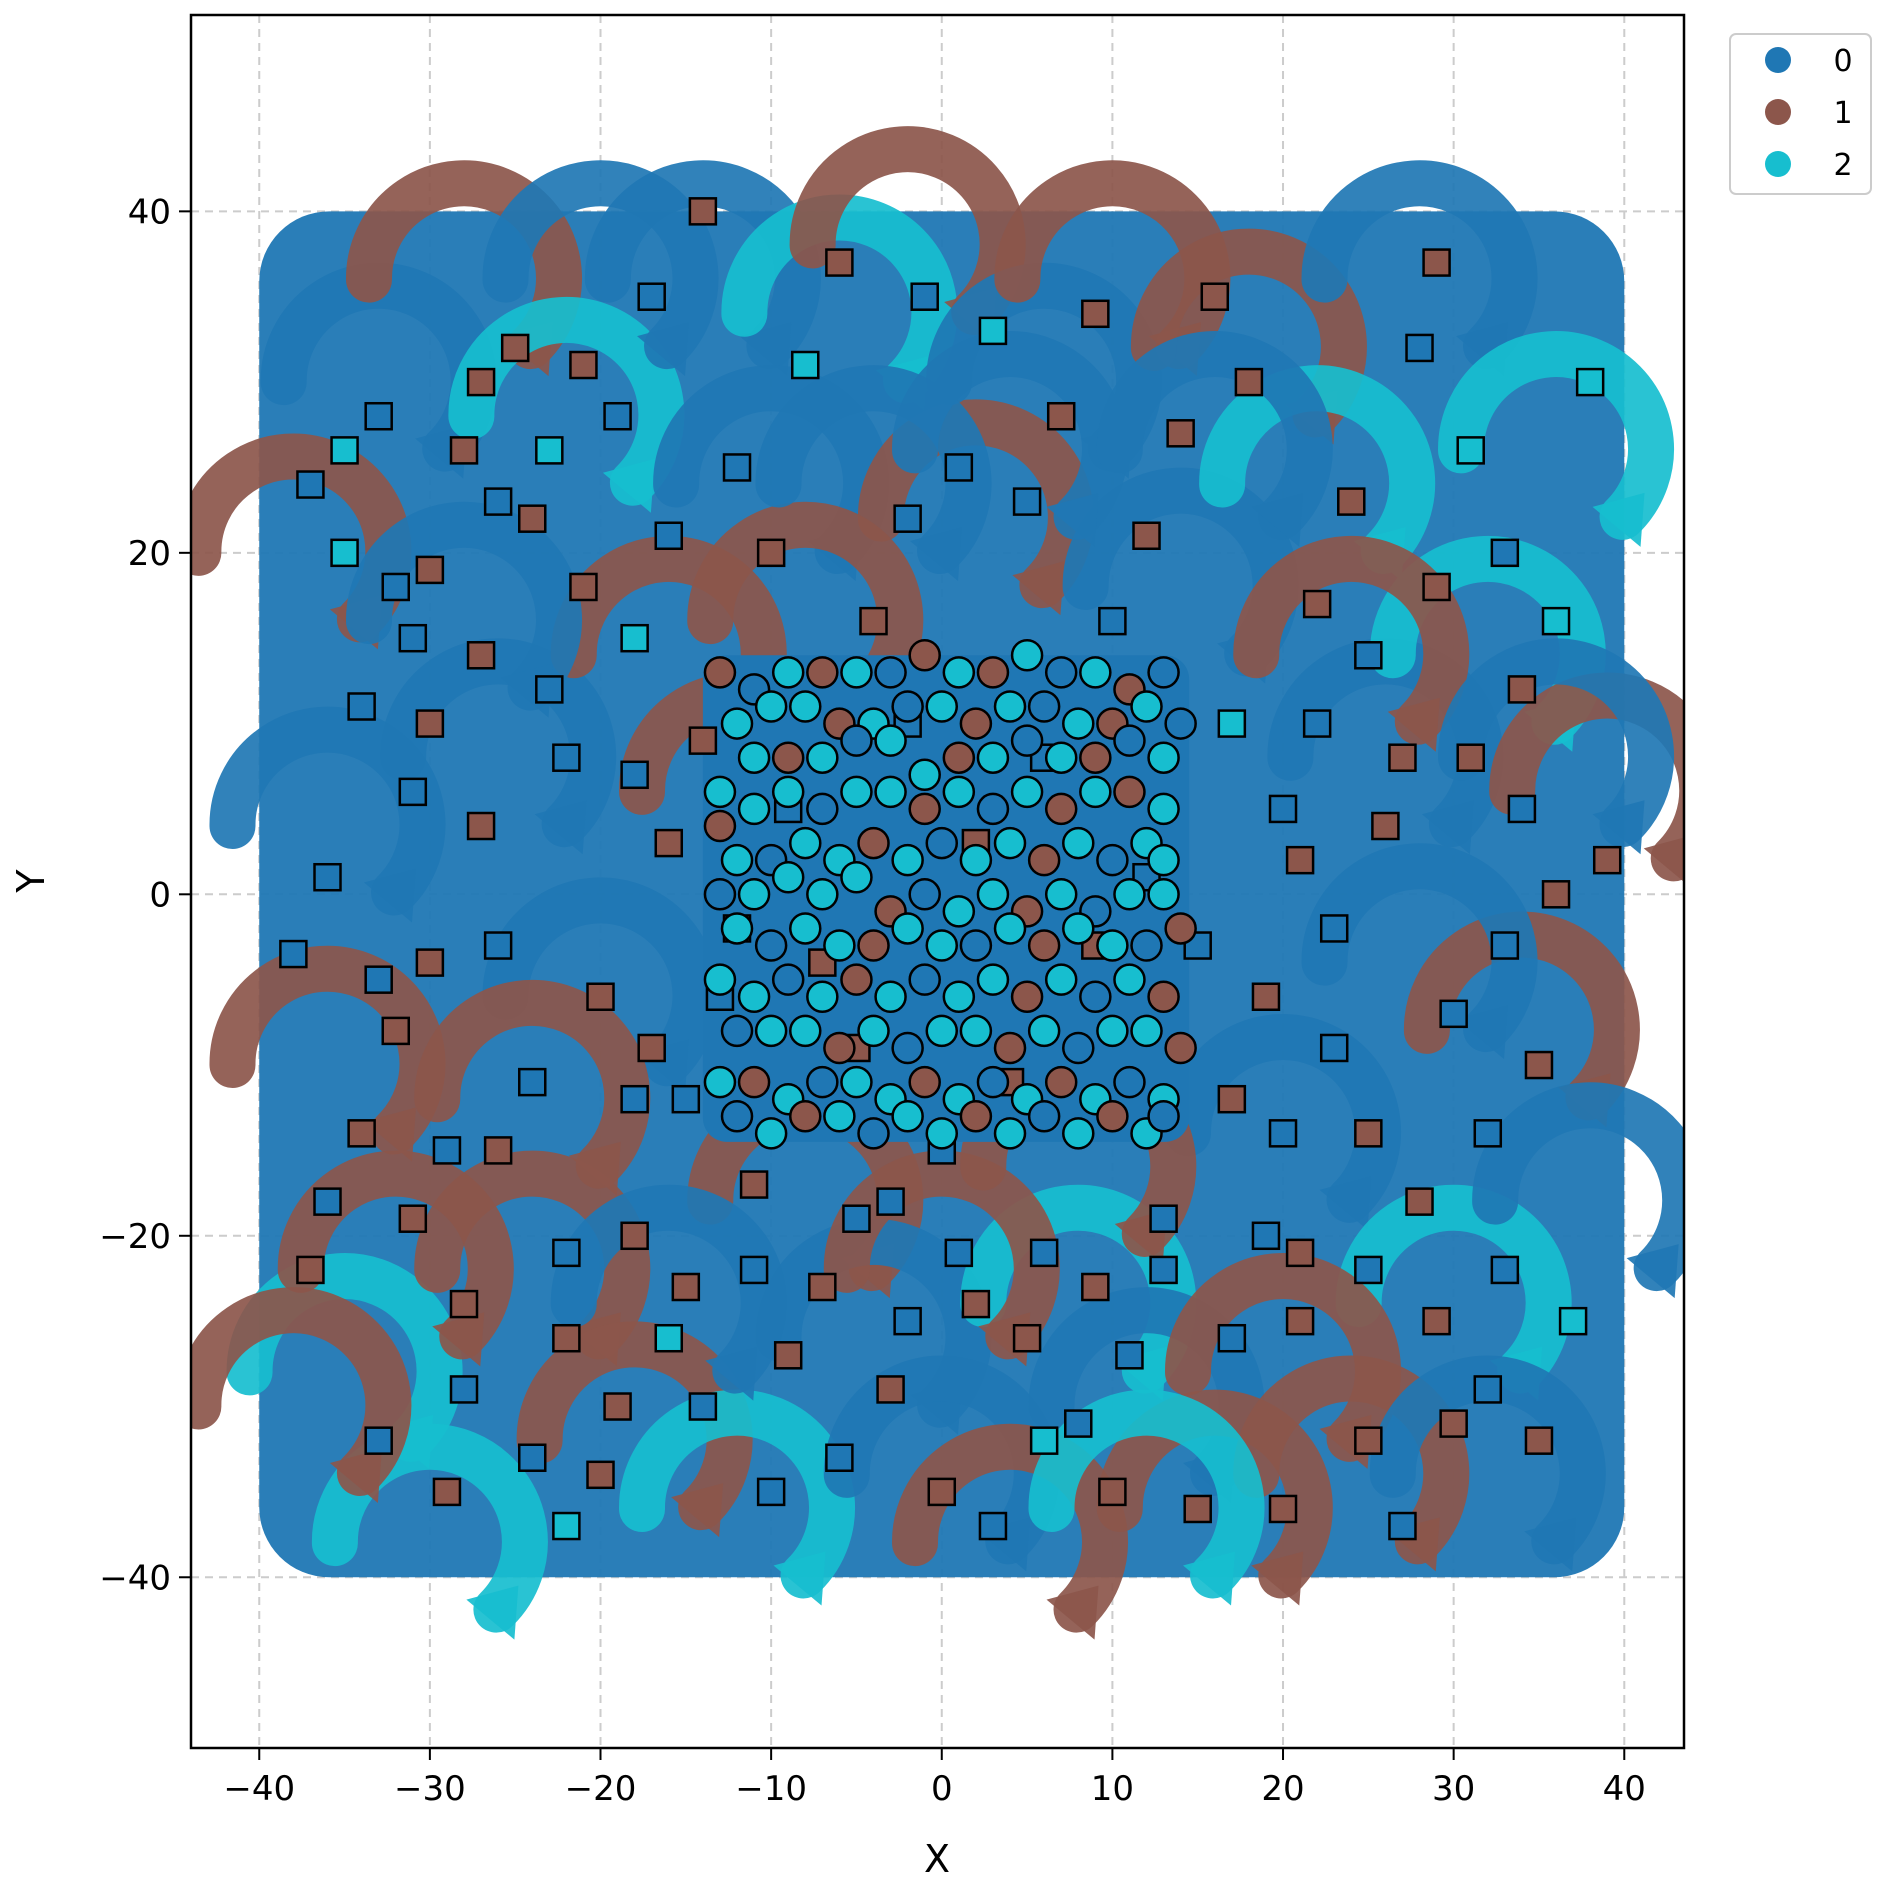  Describe the element at coordinates (1112, 1789) in the screenshot. I see `x-tick-label: 10` at that location.